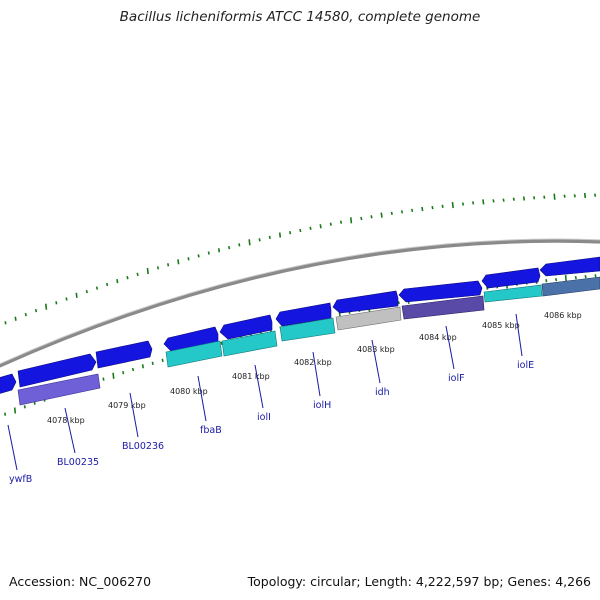 The height and width of the screenshot is (600, 600). Describe the element at coordinates (525, 365) in the screenshot. I see `gene-label-iolE: iolE` at that location.